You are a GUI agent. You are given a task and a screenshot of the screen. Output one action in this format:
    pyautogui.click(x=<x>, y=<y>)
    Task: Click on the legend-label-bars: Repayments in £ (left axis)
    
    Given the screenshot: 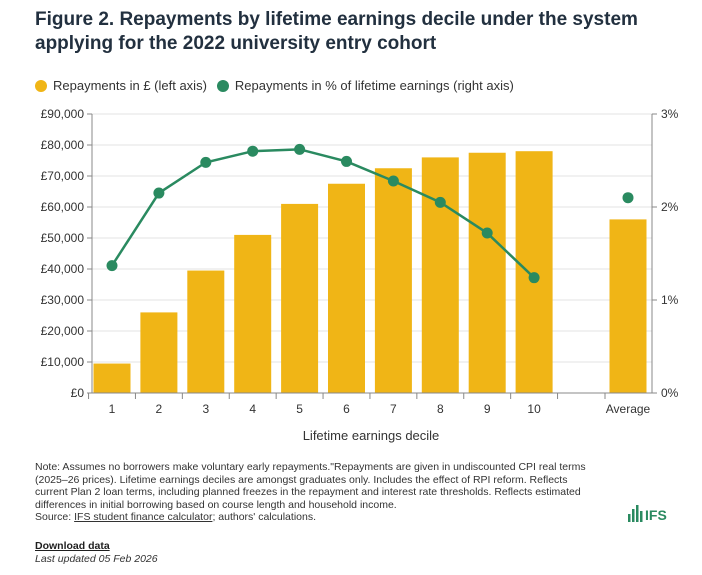 What is the action you would take?
    pyautogui.click(x=130, y=85)
    